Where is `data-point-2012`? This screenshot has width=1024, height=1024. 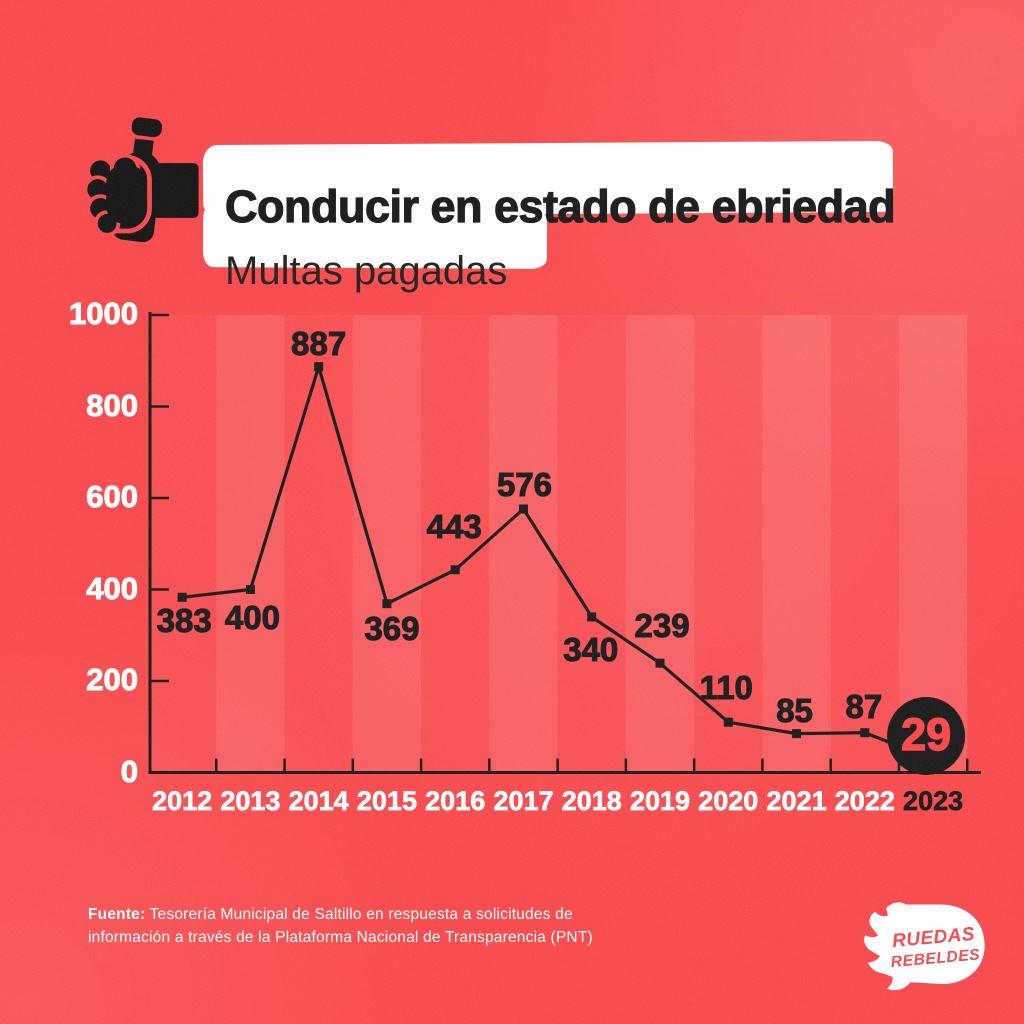 data-point-2012 is located at coordinates (182, 597).